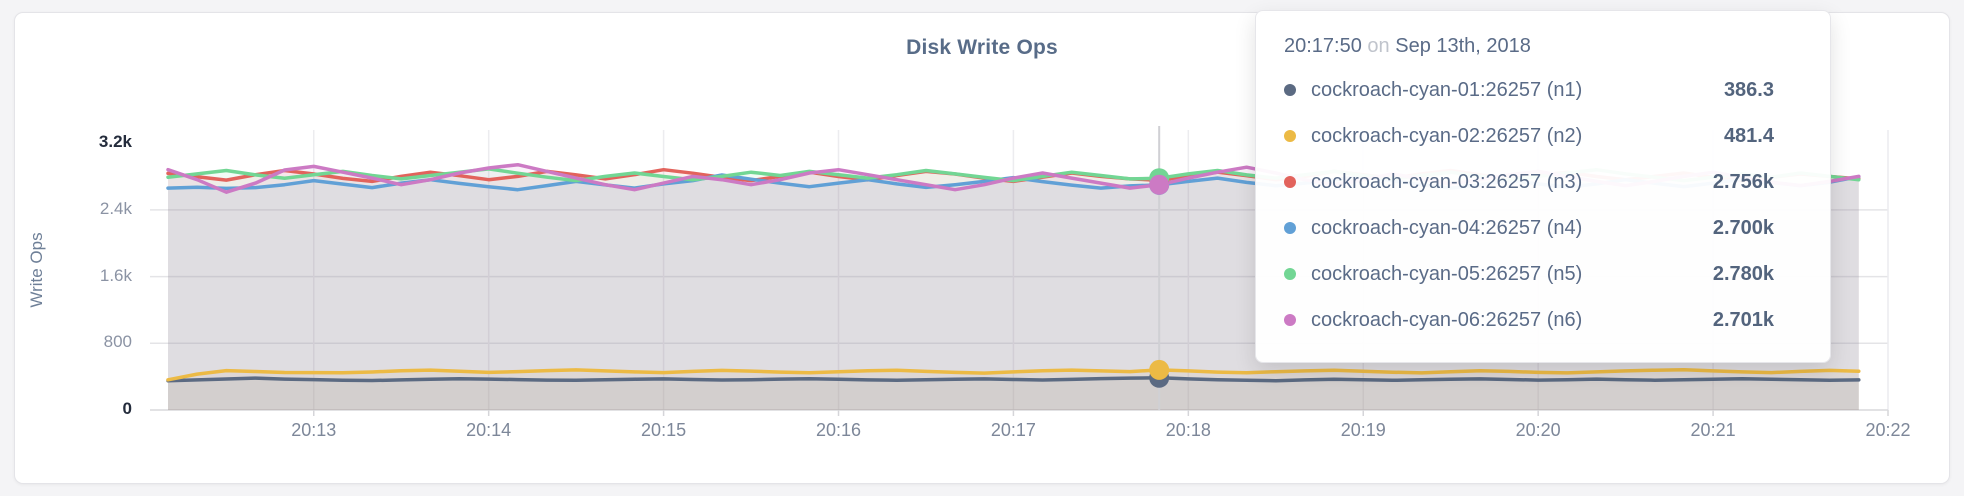 The width and height of the screenshot is (1964, 496). I want to click on y-tick-label: 2.4k, so click(115, 208).